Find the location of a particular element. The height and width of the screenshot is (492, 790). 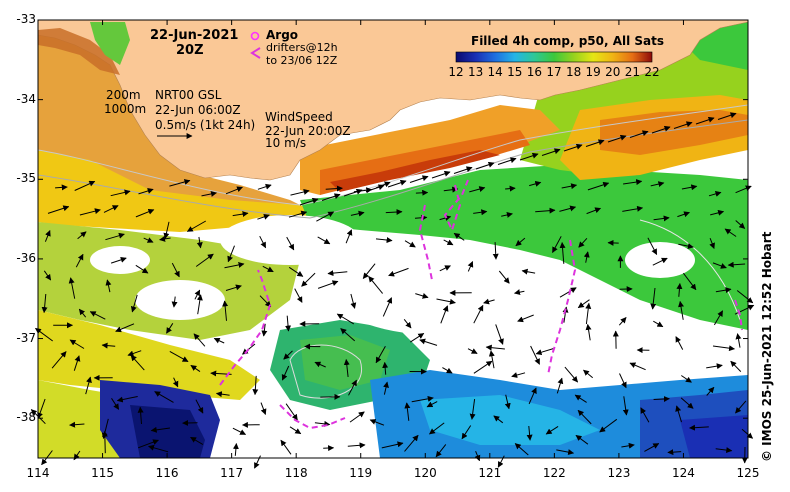

currents-scale: 0.5m/s (1kt 24h) is located at coordinates (205, 125).